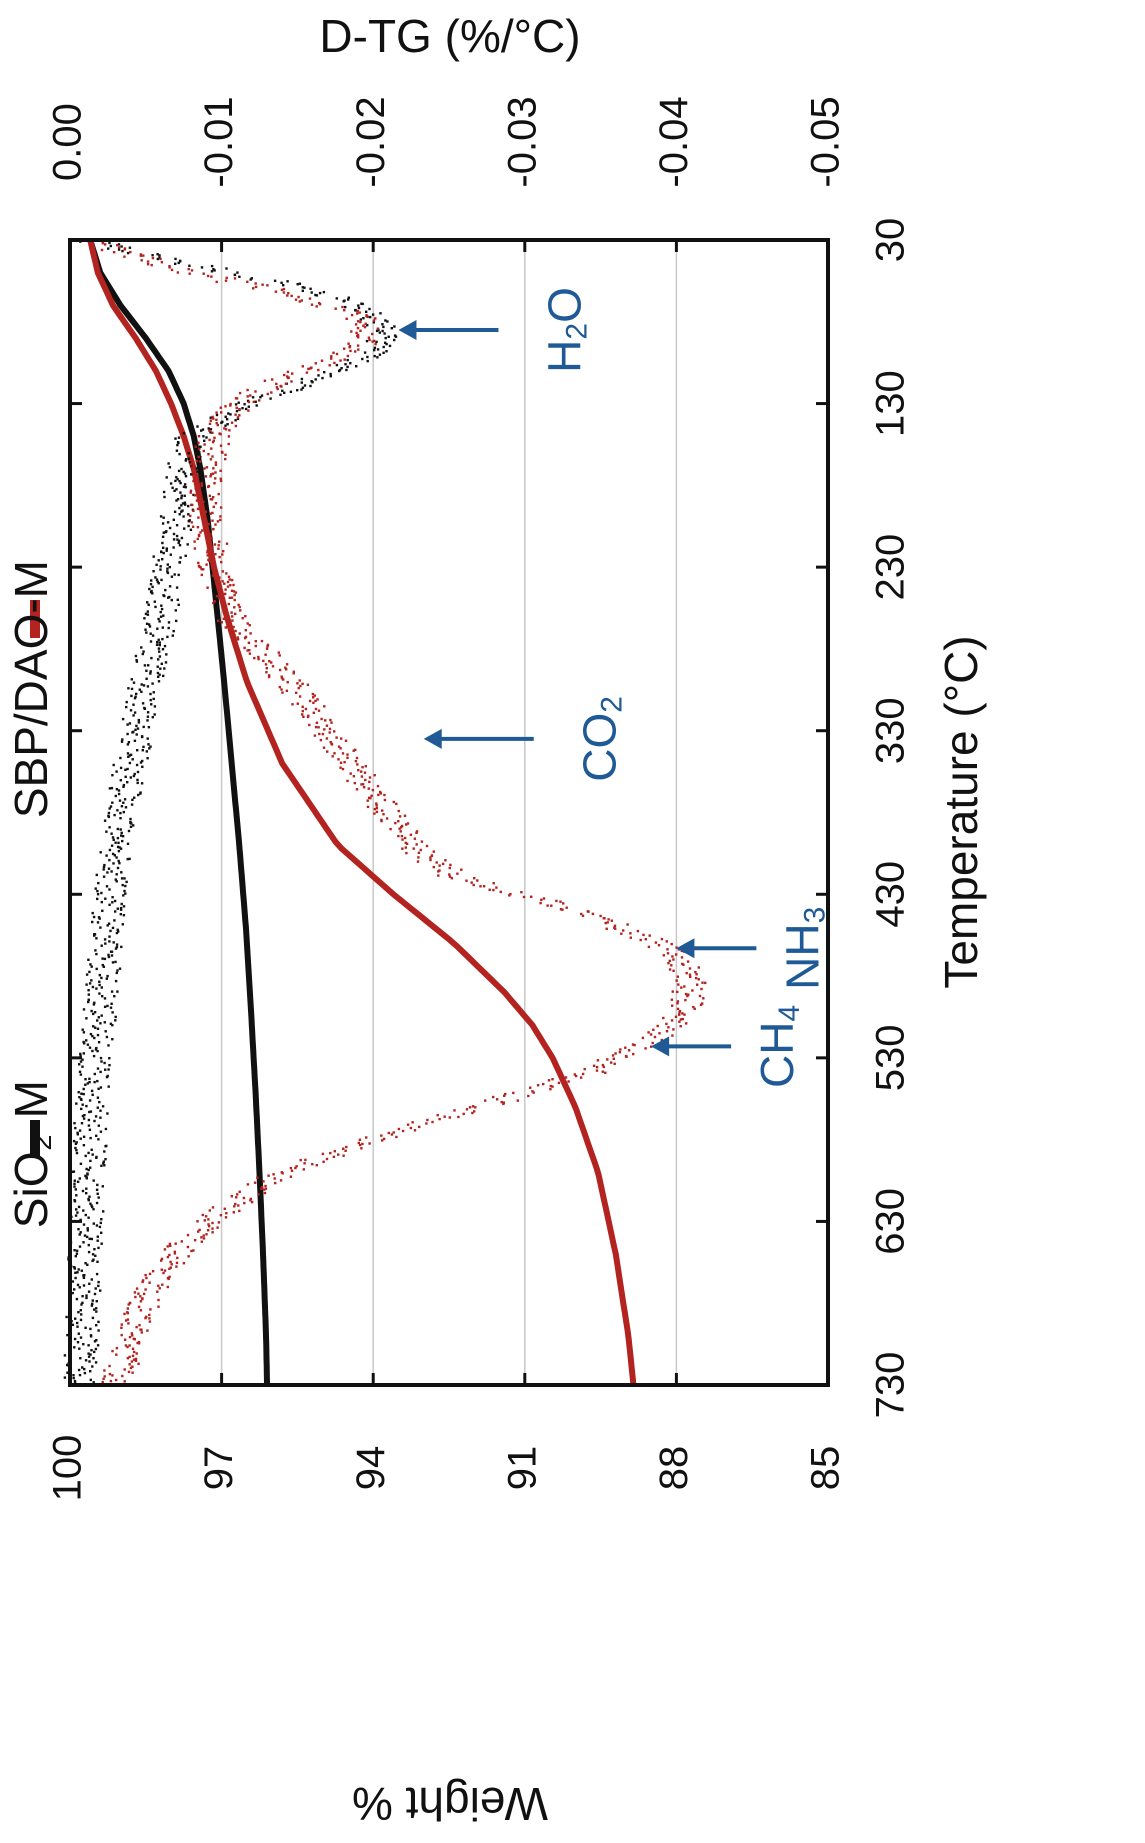 Image resolution: width=1145 pixels, height=1843 pixels. What do you see at coordinates (804, 948) in the screenshot?
I see `annotation-label: NH3` at bounding box center [804, 948].